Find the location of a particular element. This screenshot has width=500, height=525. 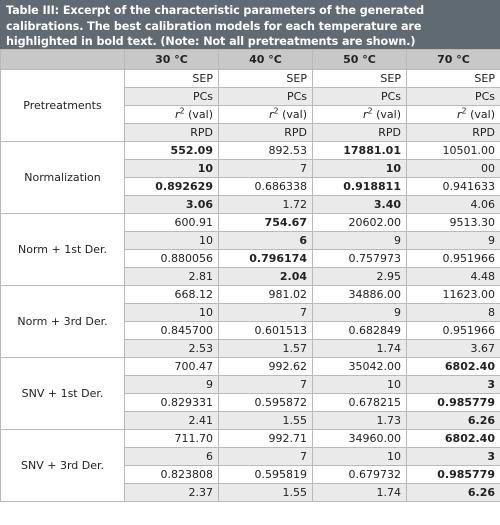

value-cell: 34886.00 is located at coordinates (359, 294).